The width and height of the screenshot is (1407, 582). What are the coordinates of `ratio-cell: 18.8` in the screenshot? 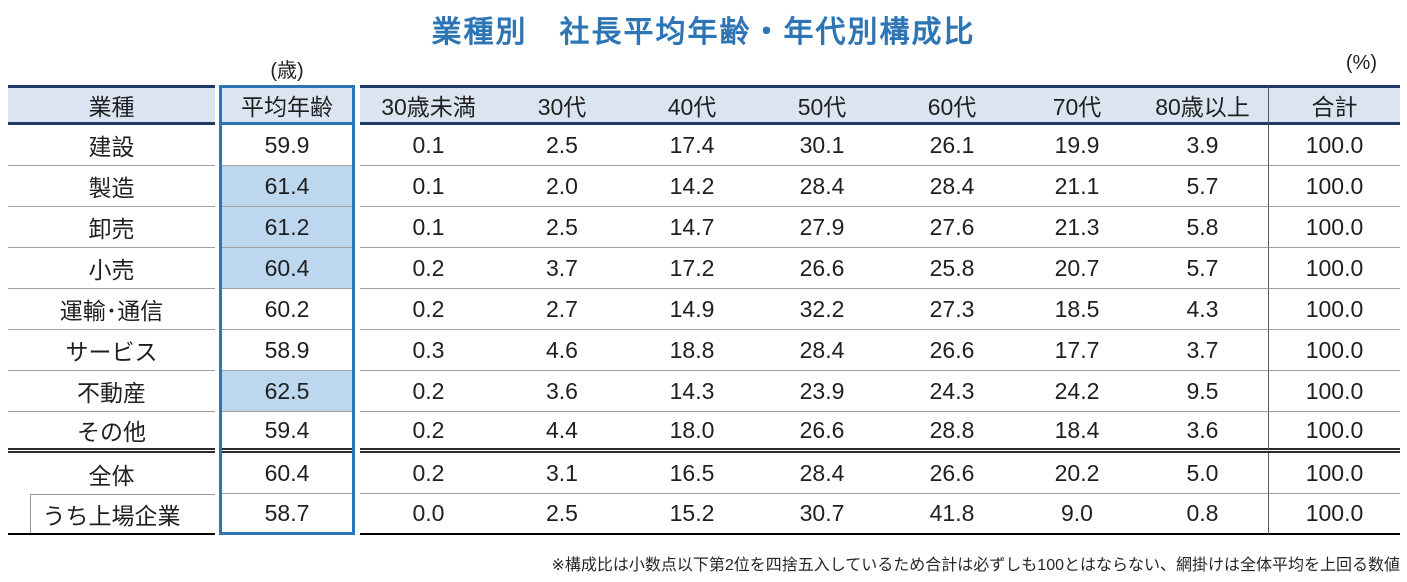 It's located at (692, 350).